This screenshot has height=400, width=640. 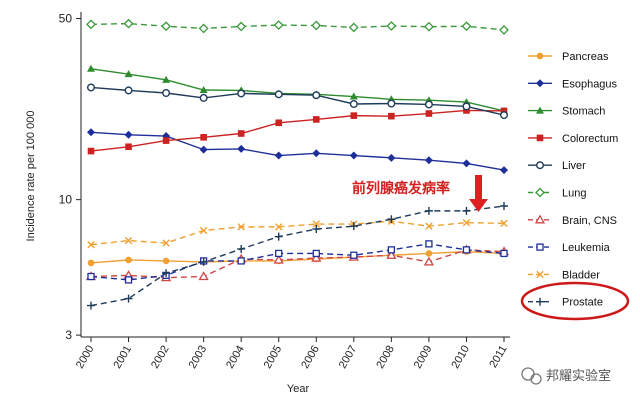 I want to click on y-tick-label-50: 50, so click(x=66, y=19).